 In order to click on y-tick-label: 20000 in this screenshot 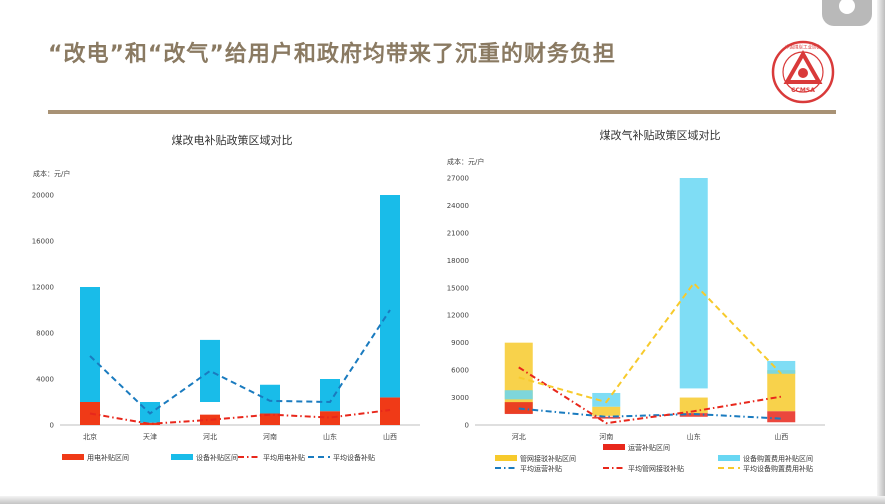, I will do `click(43, 196)`.